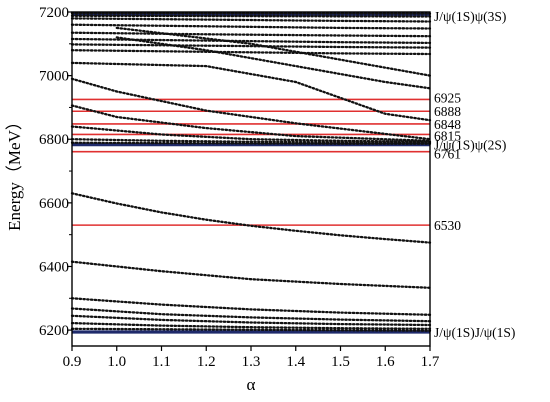  What do you see at coordinates (54, 204) in the screenshot?
I see `y-tick-label: 6600` at bounding box center [54, 204].